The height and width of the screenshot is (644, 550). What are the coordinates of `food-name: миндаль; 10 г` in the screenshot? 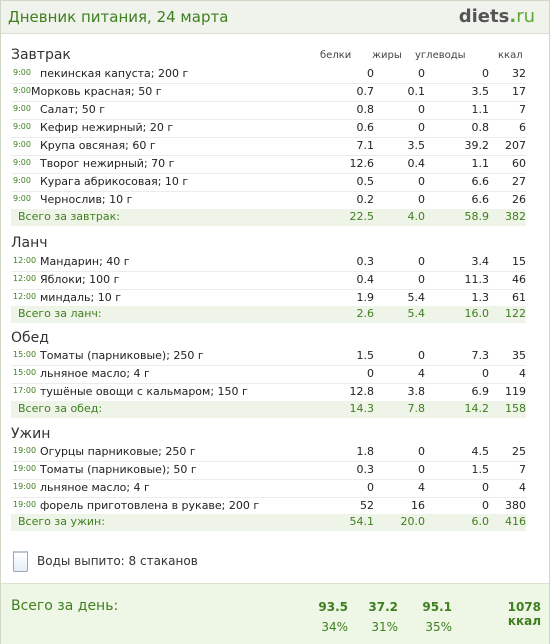 It's located at (80, 297).